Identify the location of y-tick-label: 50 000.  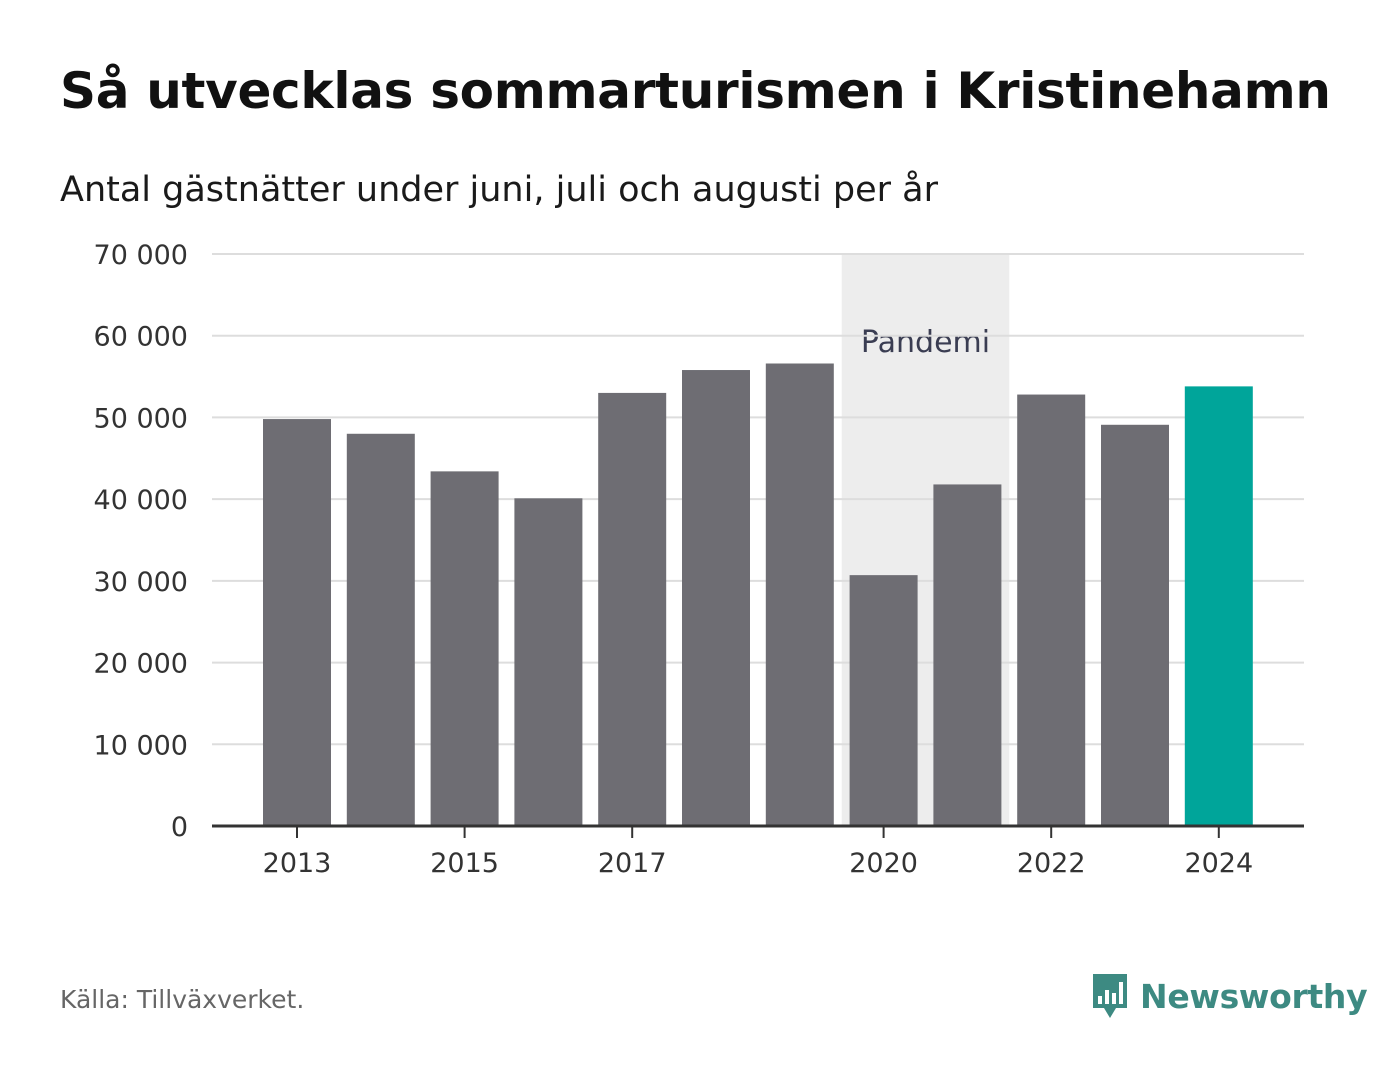
(141, 418).